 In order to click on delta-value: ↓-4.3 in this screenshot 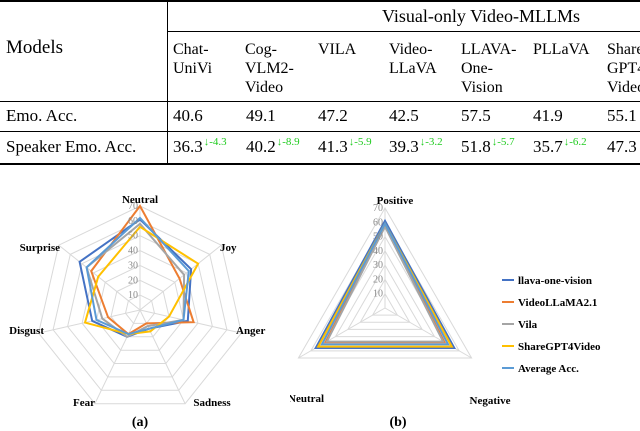, I will do `click(215, 142)`.